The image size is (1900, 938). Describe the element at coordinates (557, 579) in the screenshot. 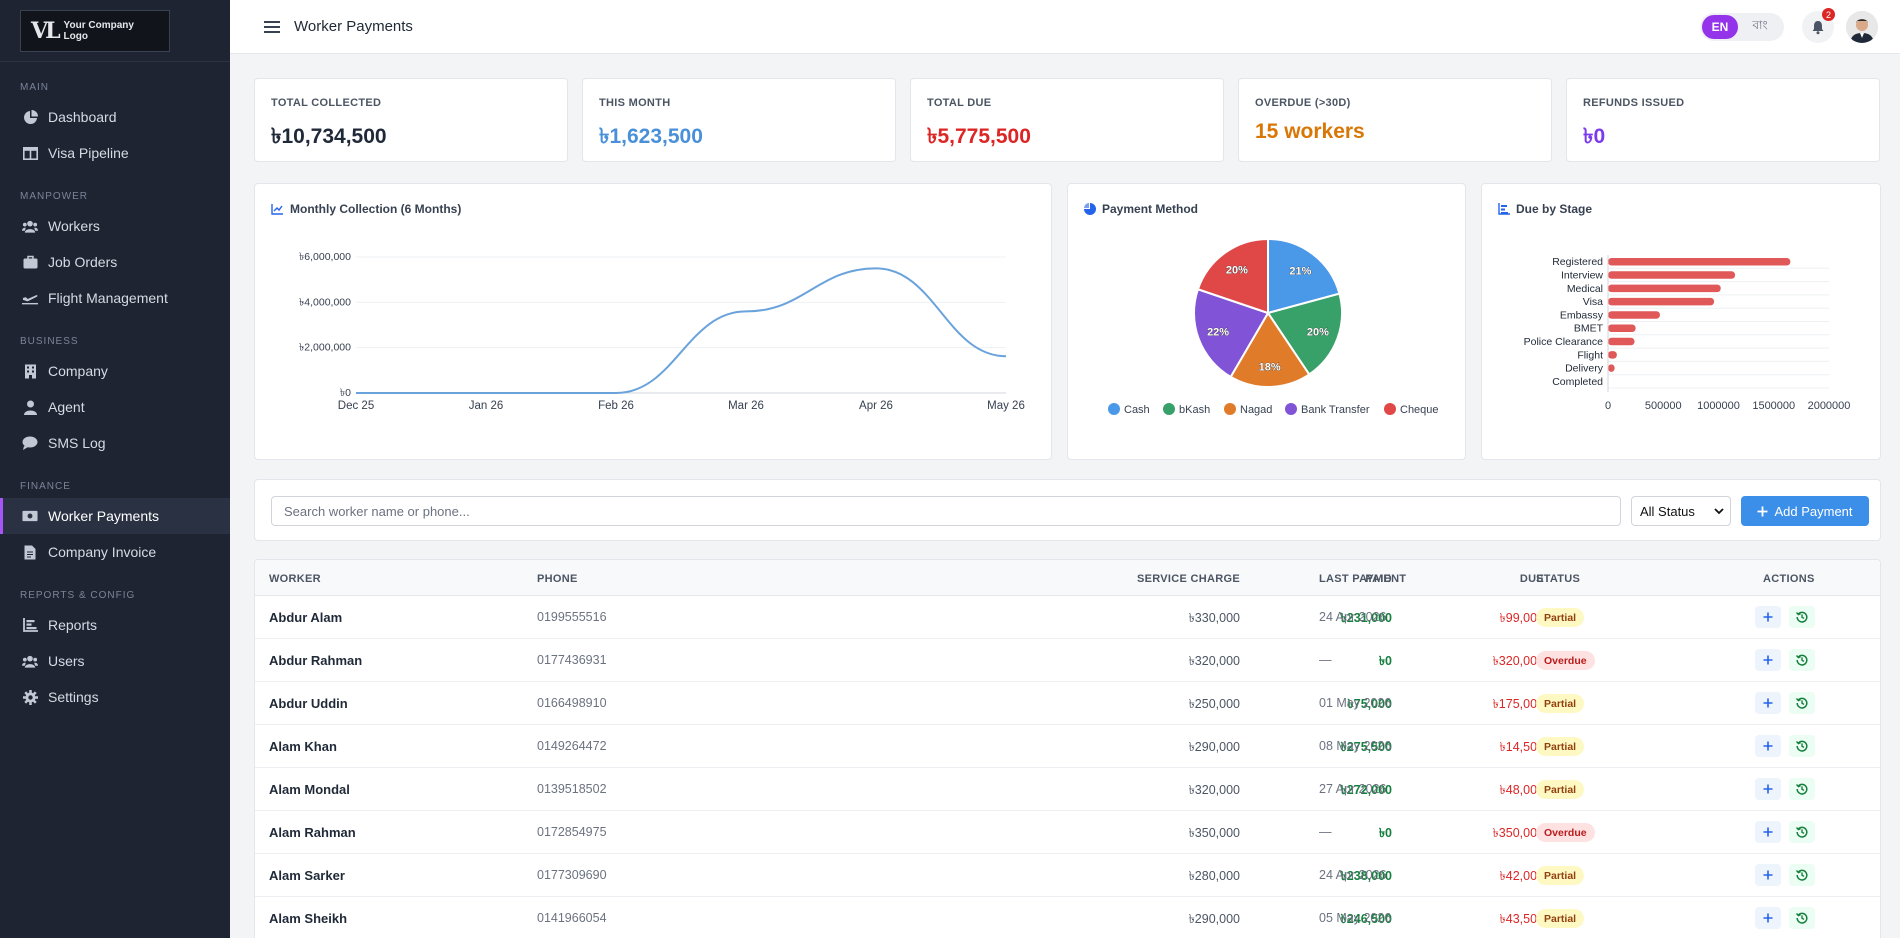

I see `col-phone: PHONE` at that location.